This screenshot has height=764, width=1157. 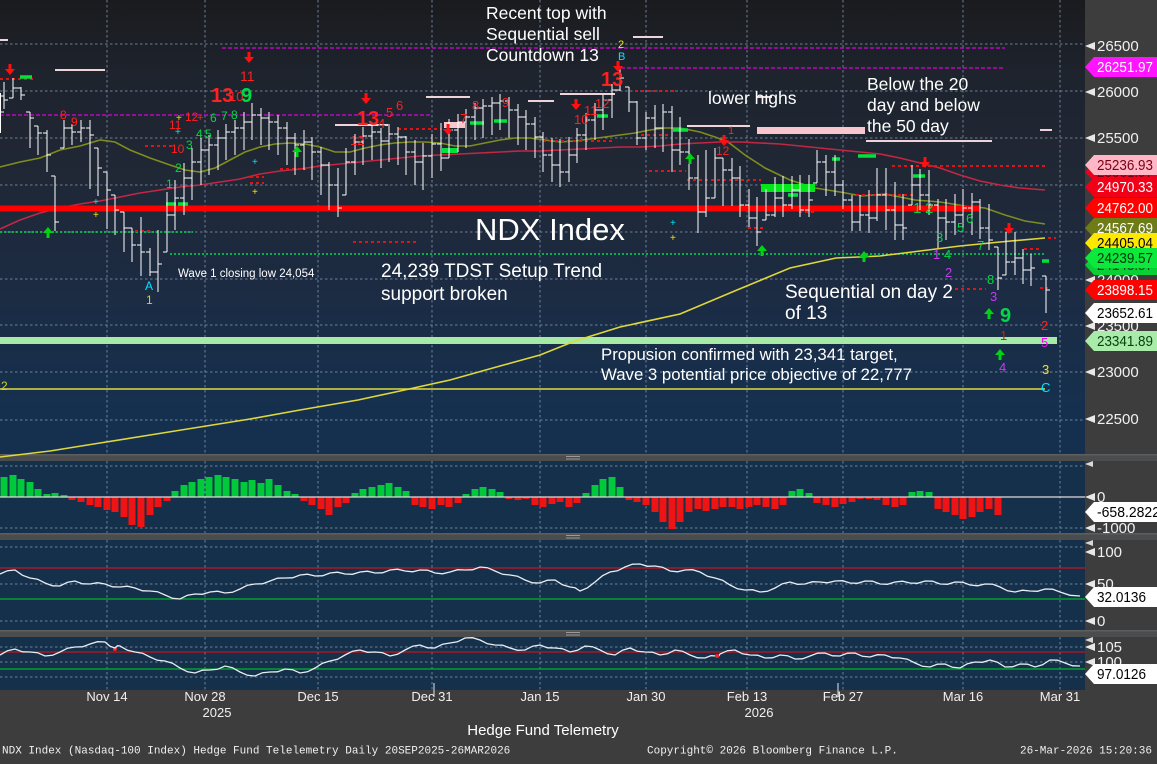 I want to click on svg-text: 23652.61, so click(x=1125, y=314).